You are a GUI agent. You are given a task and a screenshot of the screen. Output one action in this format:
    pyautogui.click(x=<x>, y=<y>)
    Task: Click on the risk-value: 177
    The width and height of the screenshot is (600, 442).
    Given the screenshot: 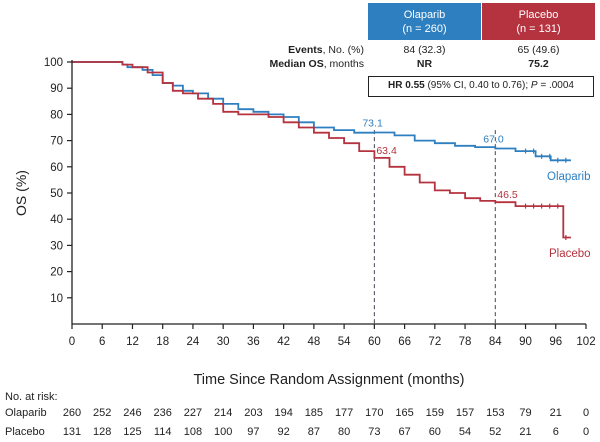 What is the action you would take?
    pyautogui.click(x=344, y=413)
    